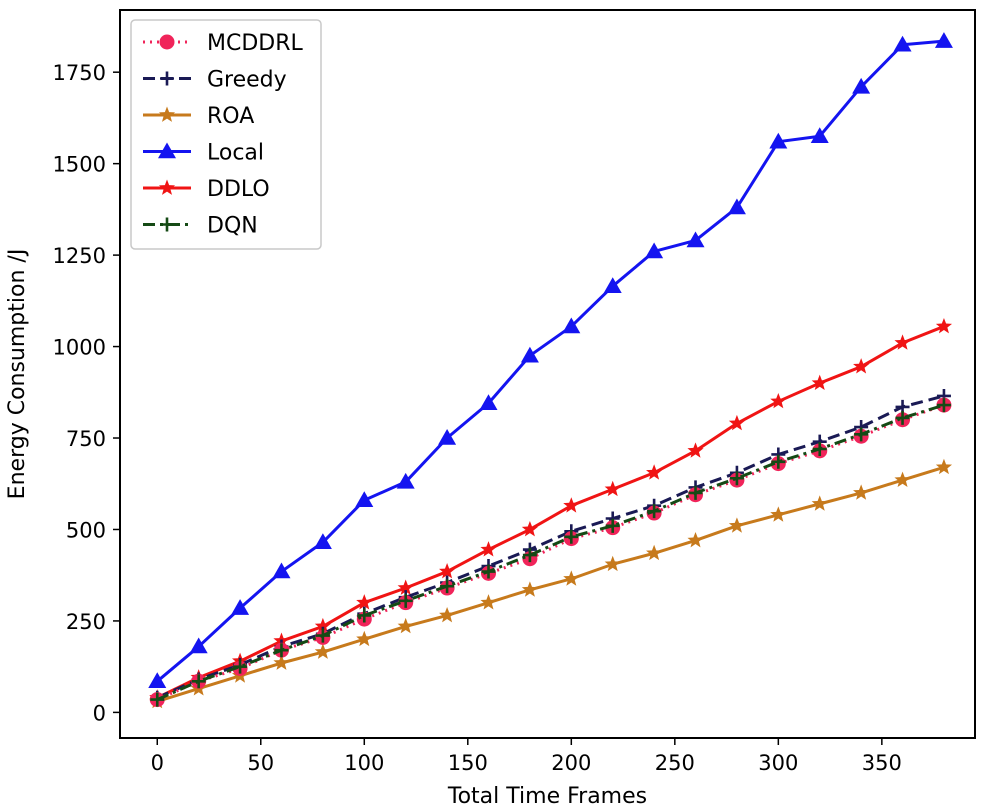 This screenshot has height=810, width=991. What do you see at coordinates (79, 348) in the screenshot?
I see `y-tick-label: 1000` at bounding box center [79, 348].